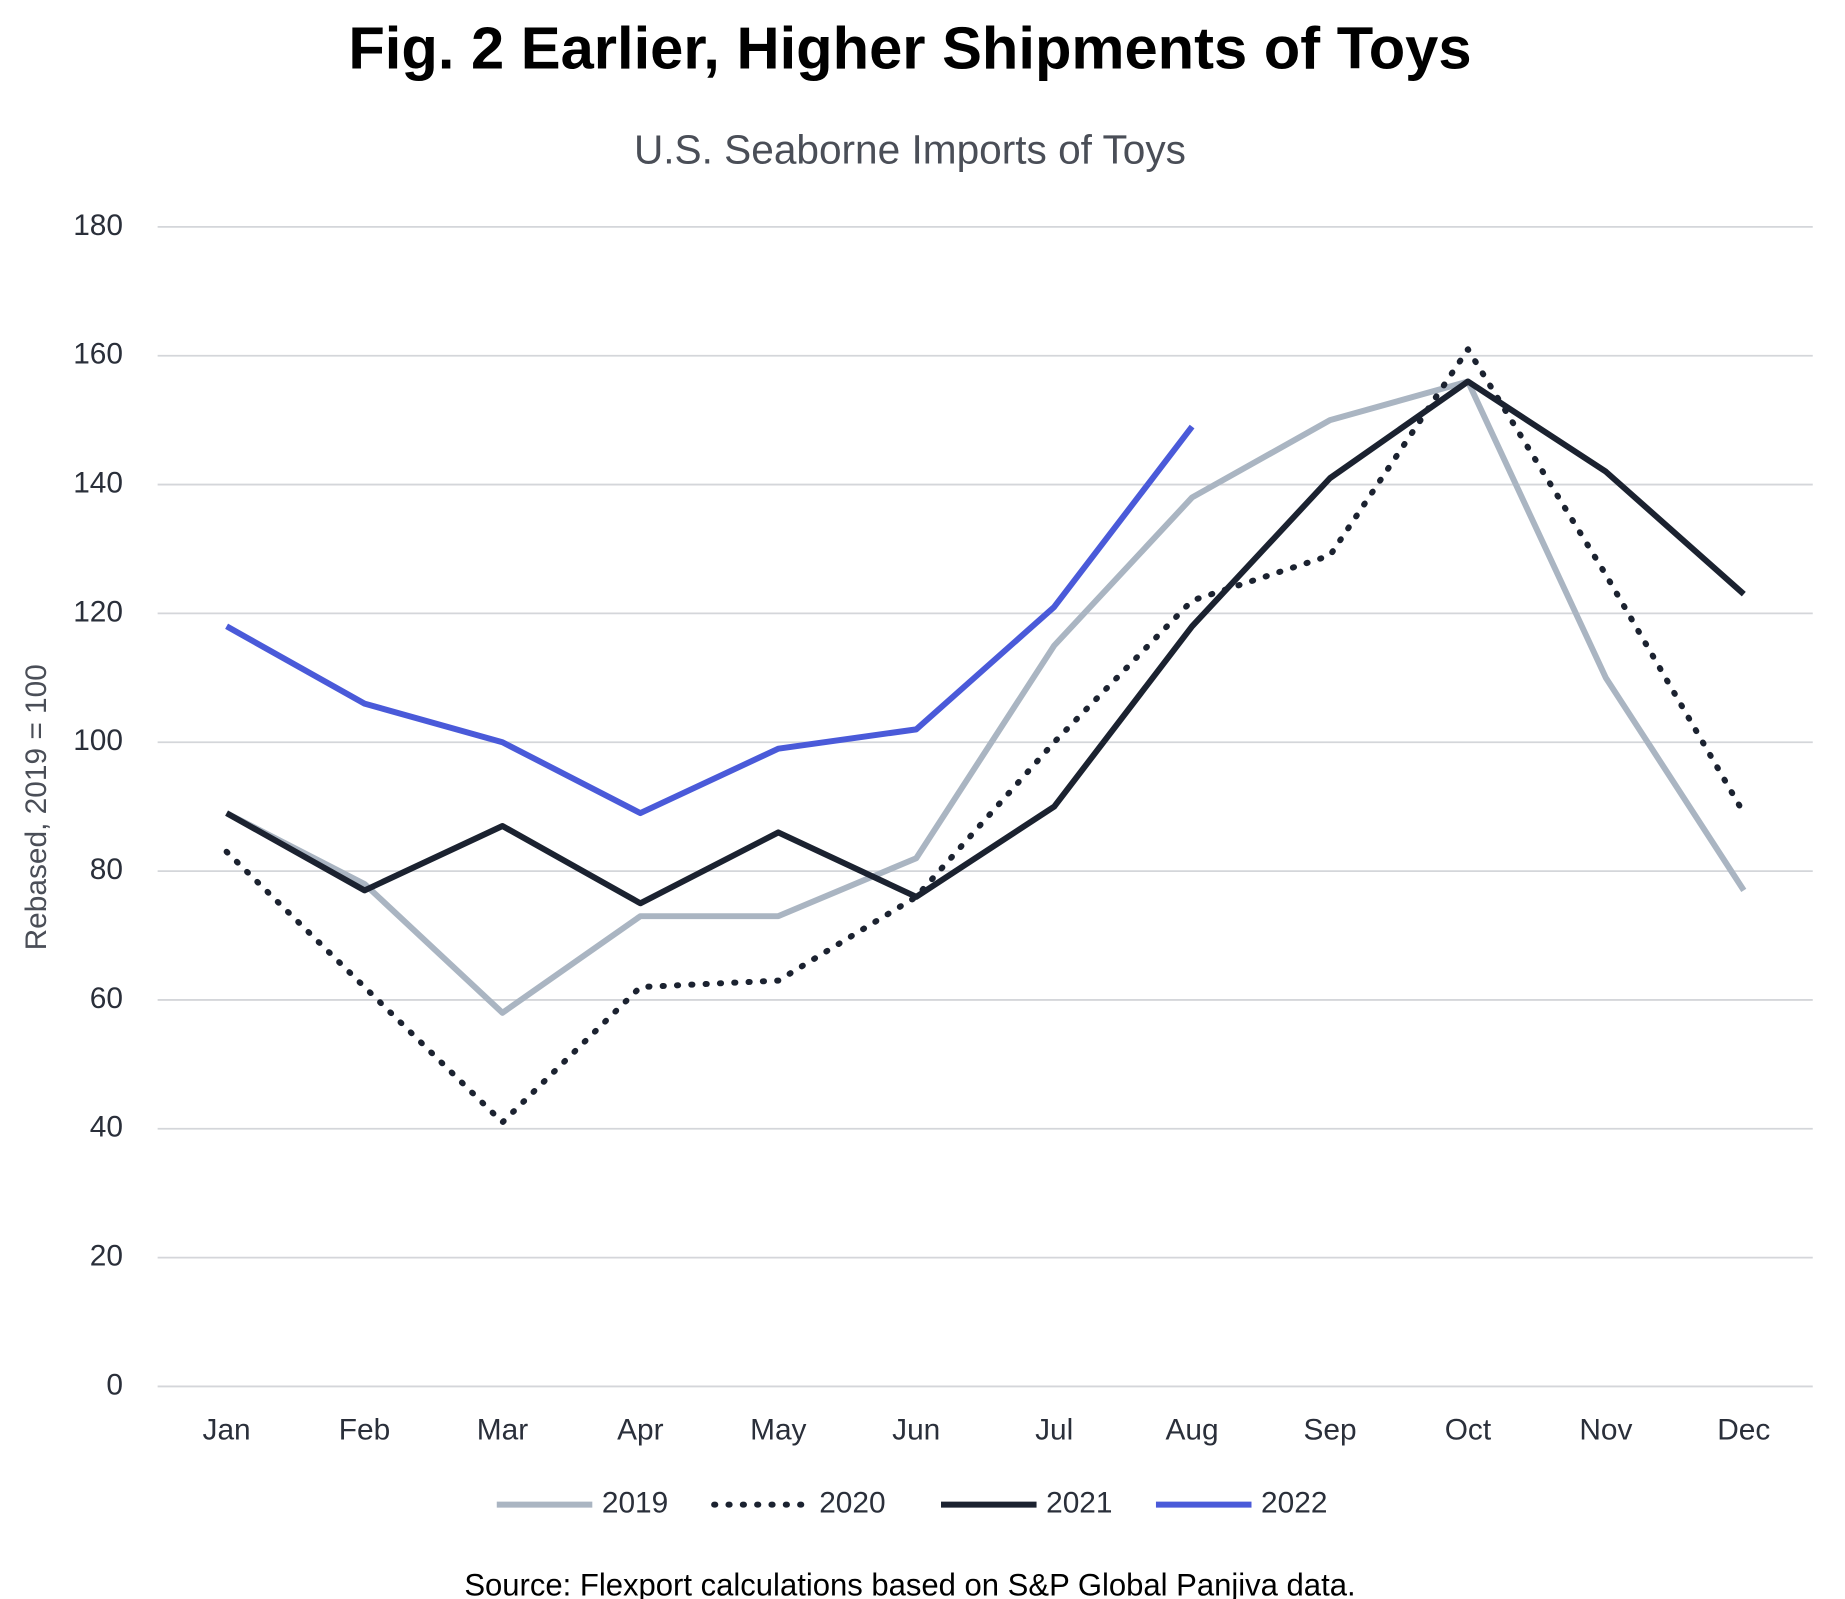 The width and height of the screenshot is (1845, 1599). Describe the element at coordinates (98, 482) in the screenshot. I see `y-tick-label: 140` at that location.